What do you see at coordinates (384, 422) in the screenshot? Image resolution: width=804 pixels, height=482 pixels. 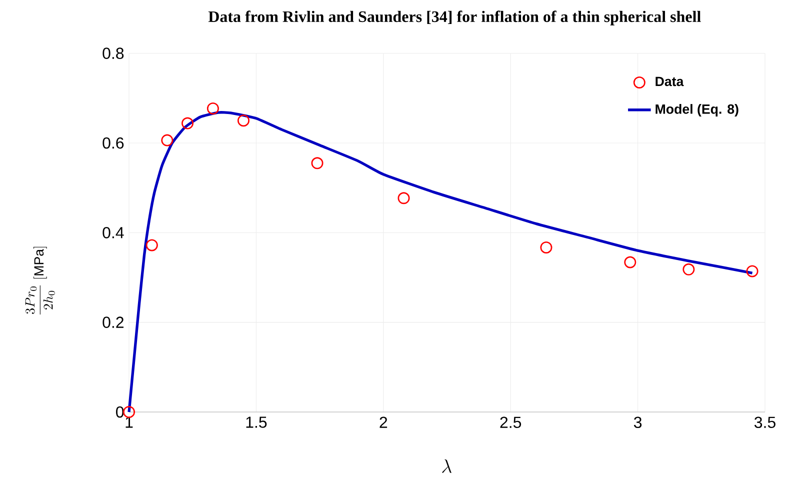 I see `x-tick-label: 2` at bounding box center [384, 422].